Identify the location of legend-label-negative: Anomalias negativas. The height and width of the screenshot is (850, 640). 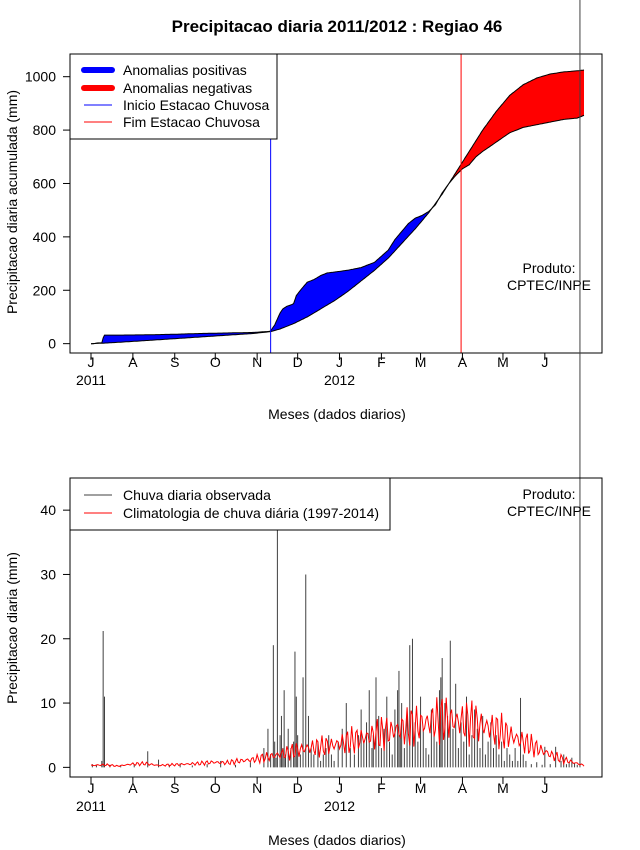
(187, 88).